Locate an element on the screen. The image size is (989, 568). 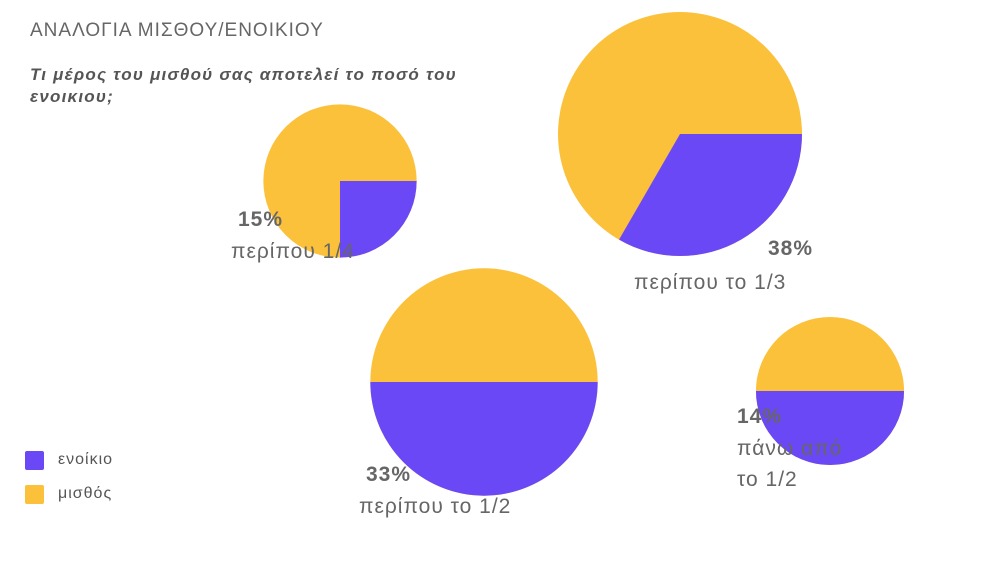
pie-over-half is located at coordinates (830, 391).